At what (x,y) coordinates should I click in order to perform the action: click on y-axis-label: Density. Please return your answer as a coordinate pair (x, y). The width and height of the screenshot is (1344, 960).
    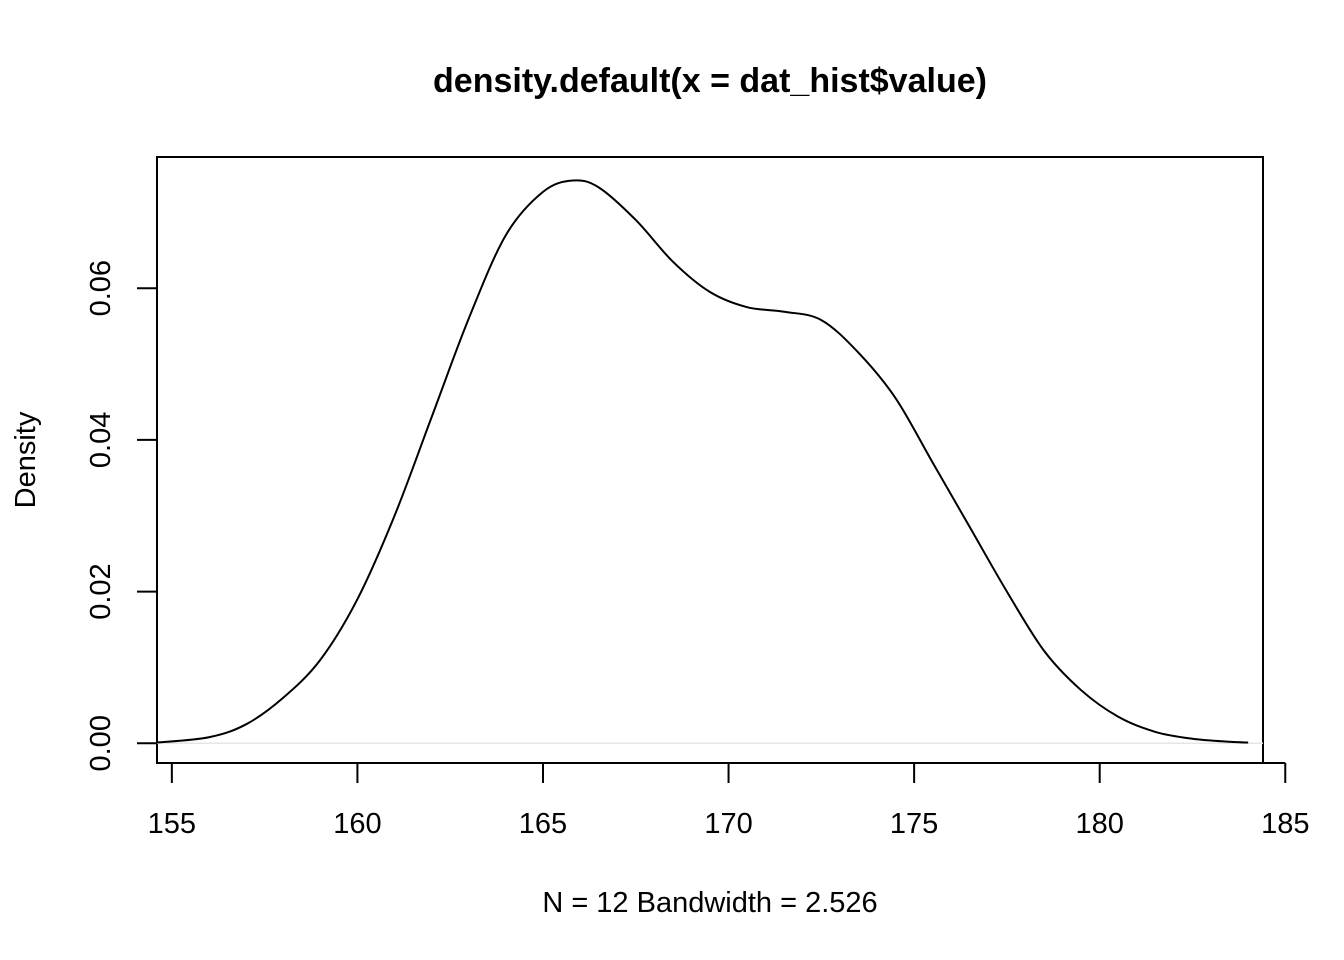
    Looking at the image, I should click on (26, 459).